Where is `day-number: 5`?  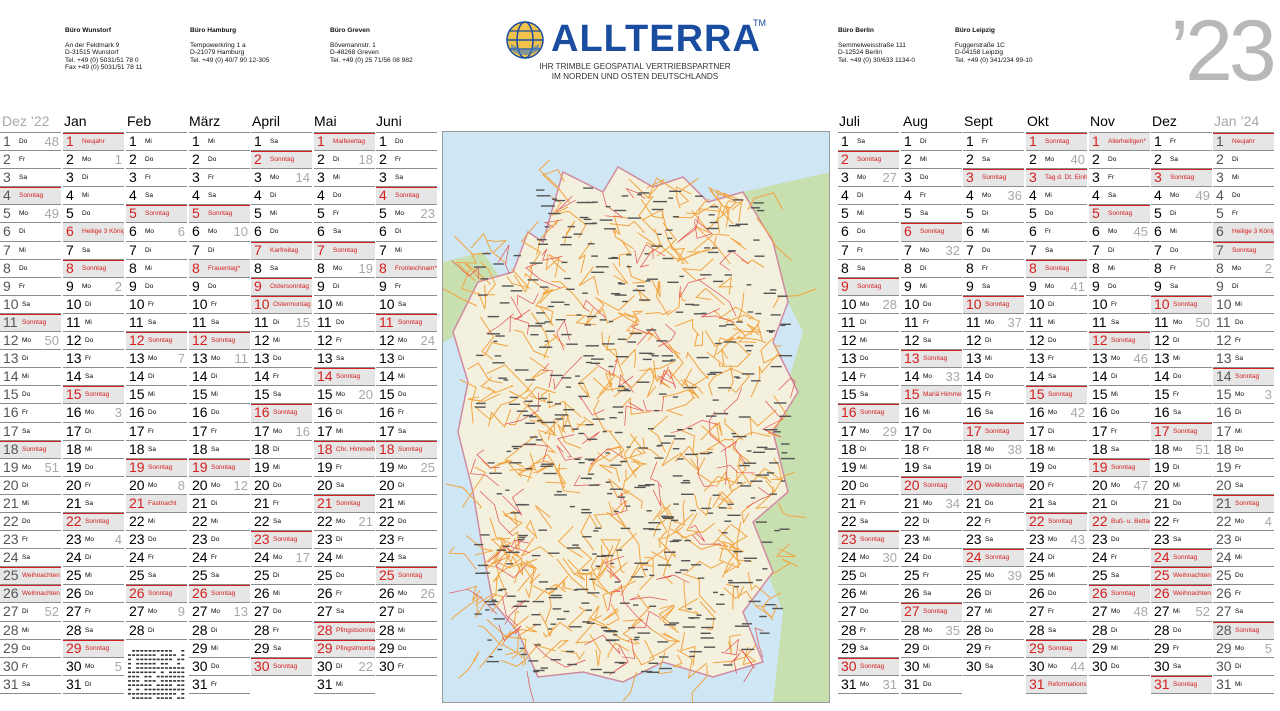
day-number: 5 is located at coordinates (383, 213).